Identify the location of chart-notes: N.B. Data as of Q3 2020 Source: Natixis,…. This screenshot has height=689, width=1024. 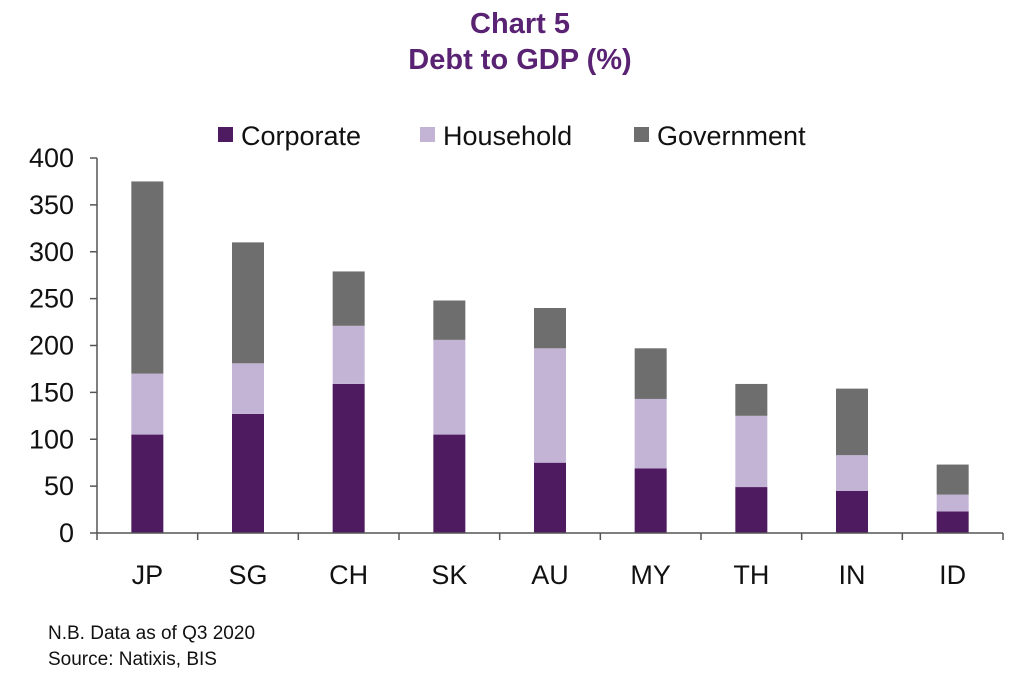
(151, 647).